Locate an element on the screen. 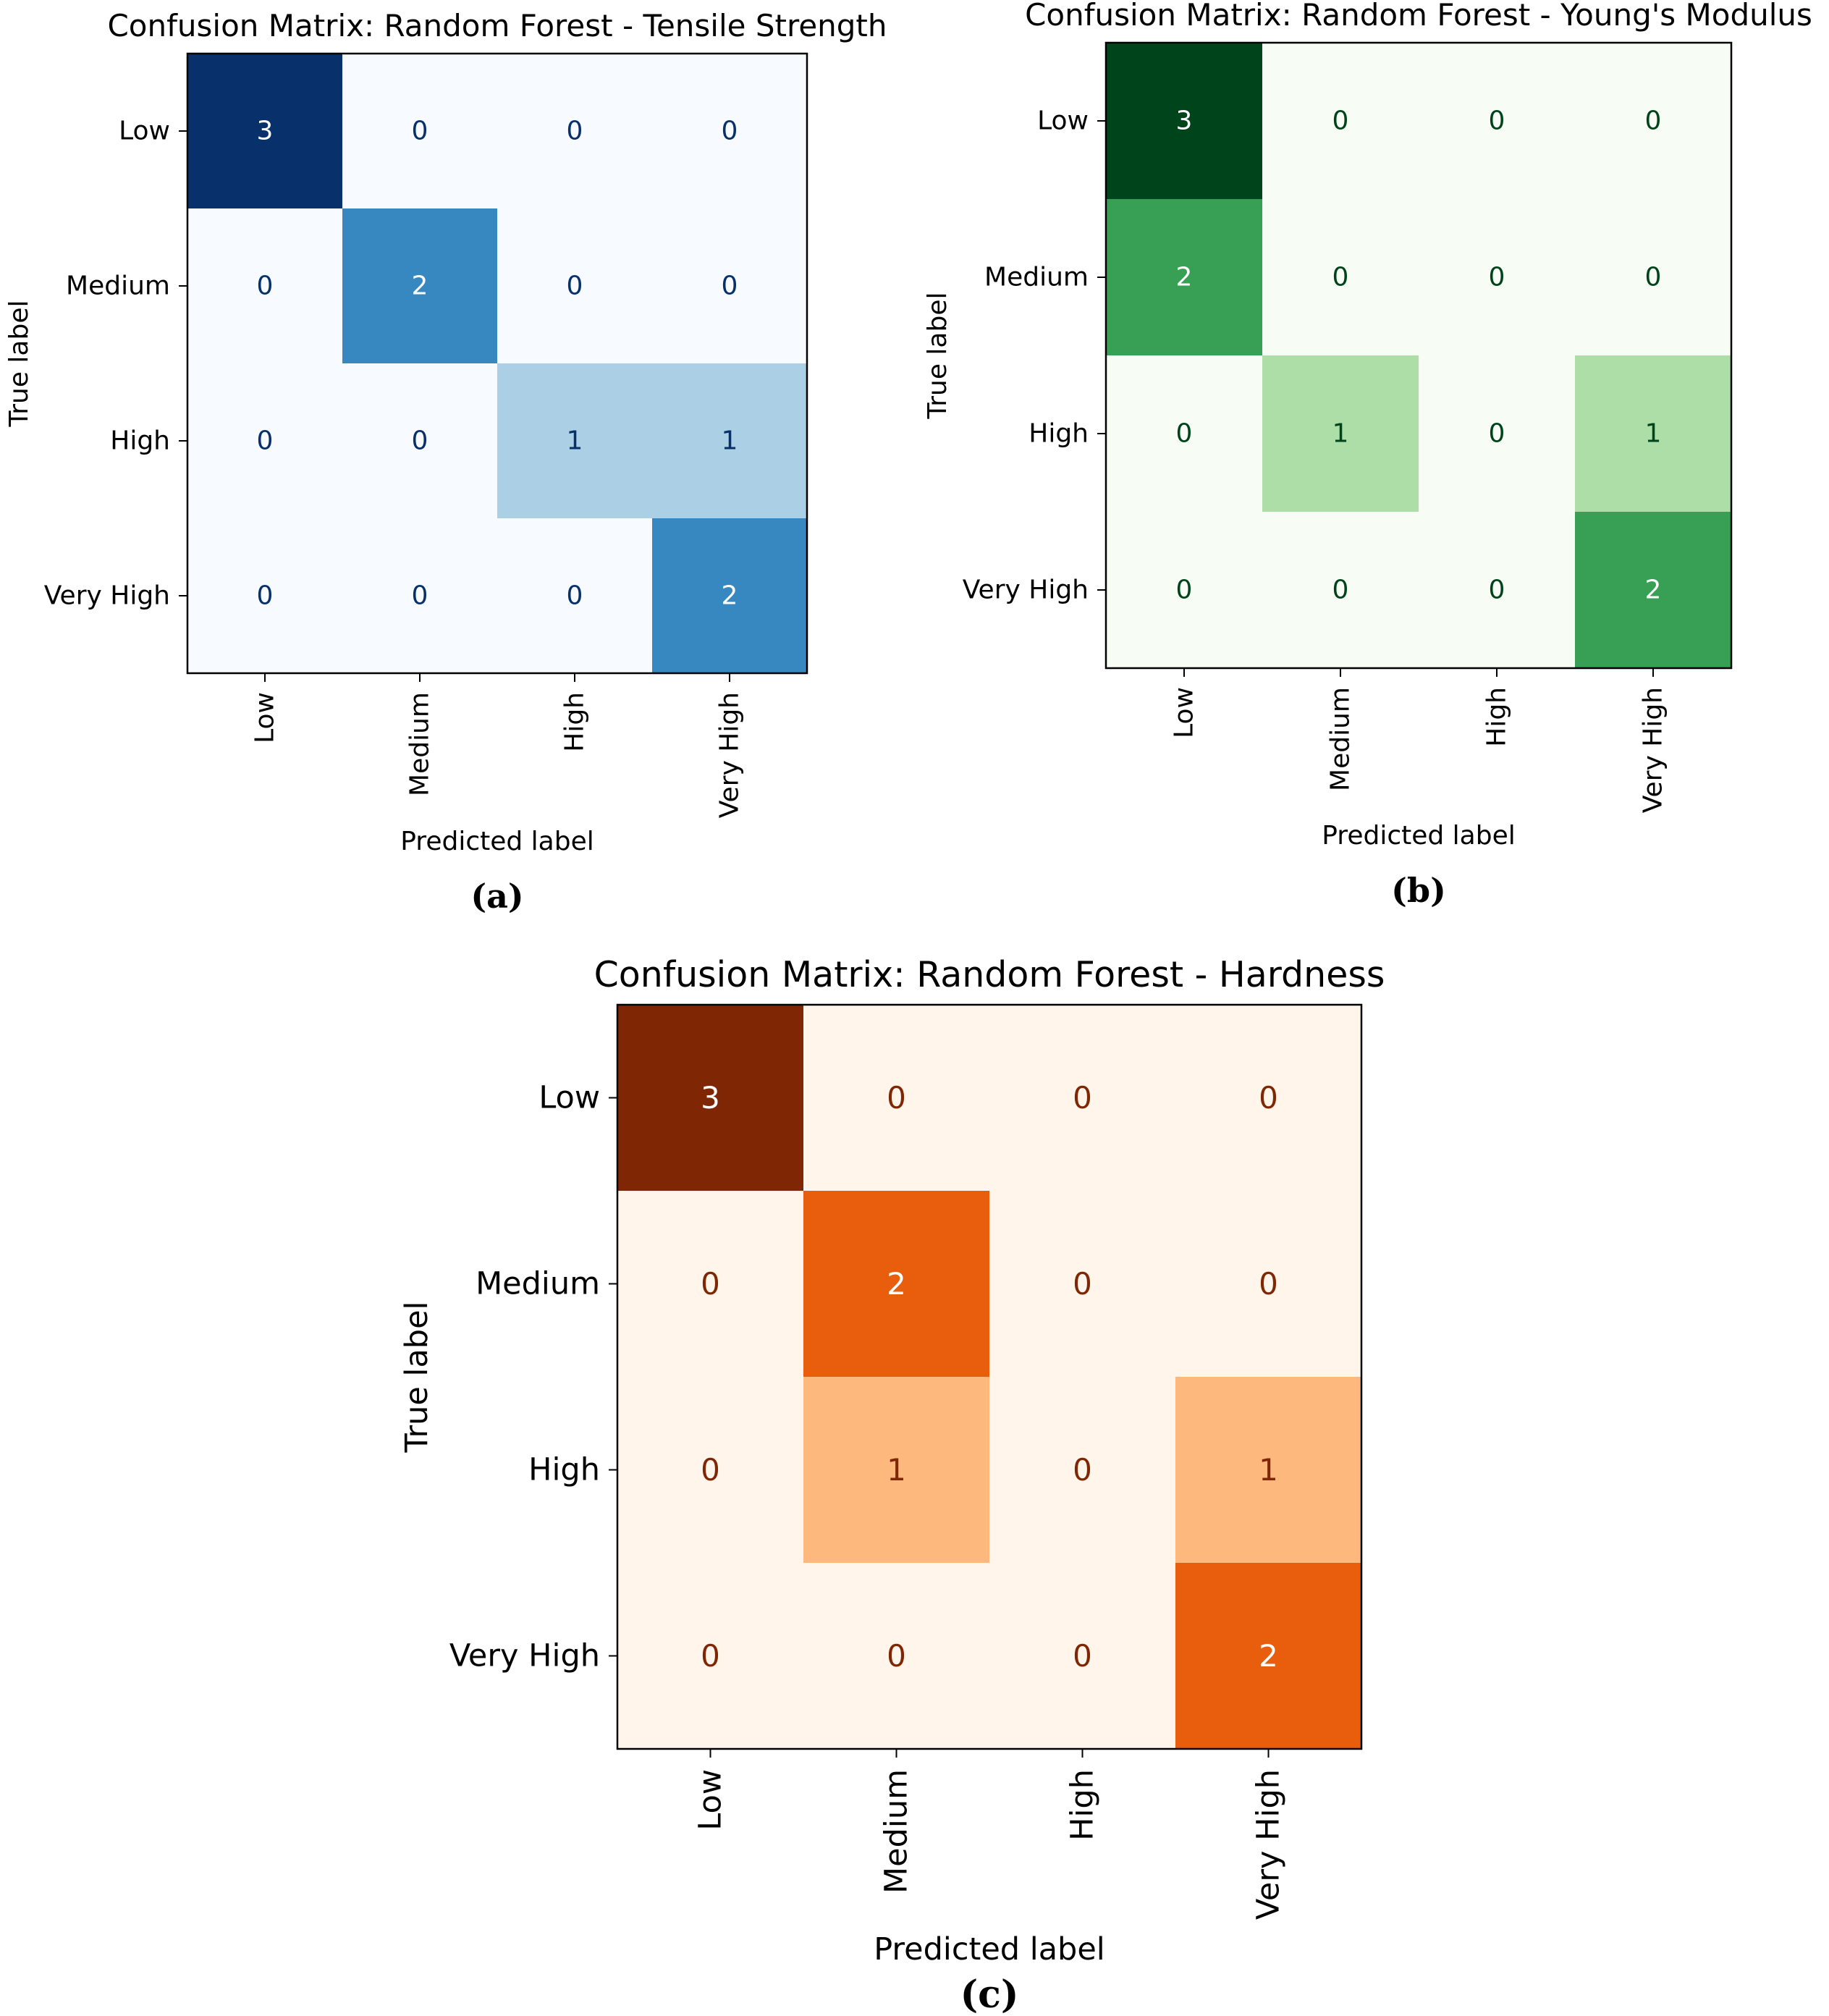 This screenshot has width=1829, height=2016. panel-caption: (b) is located at coordinates (1418, 891).